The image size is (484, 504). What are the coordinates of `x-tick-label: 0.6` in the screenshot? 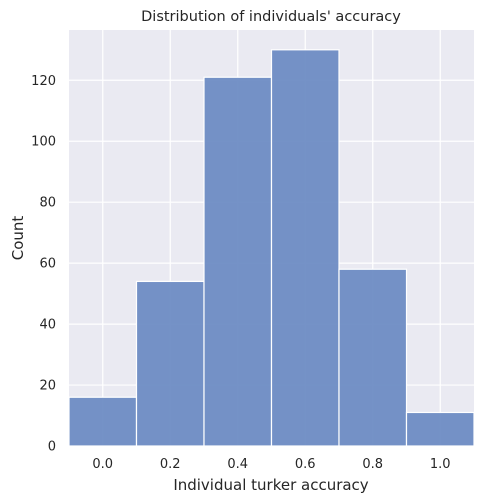 It's located at (305, 464).